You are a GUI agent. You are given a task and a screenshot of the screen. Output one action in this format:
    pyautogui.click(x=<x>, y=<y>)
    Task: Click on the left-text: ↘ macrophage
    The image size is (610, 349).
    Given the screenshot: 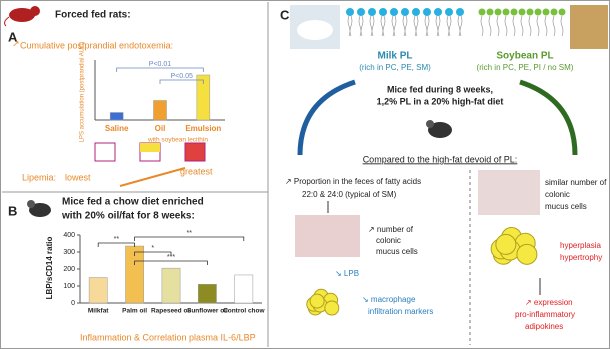 What is the action you would take?
    pyautogui.click(x=389, y=299)
    